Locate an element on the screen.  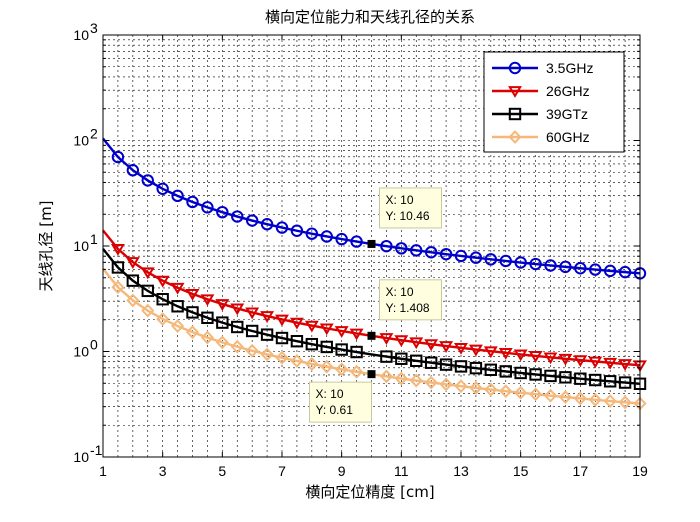
y-tick-label-exponent: -1 is located at coordinates (96, 450).